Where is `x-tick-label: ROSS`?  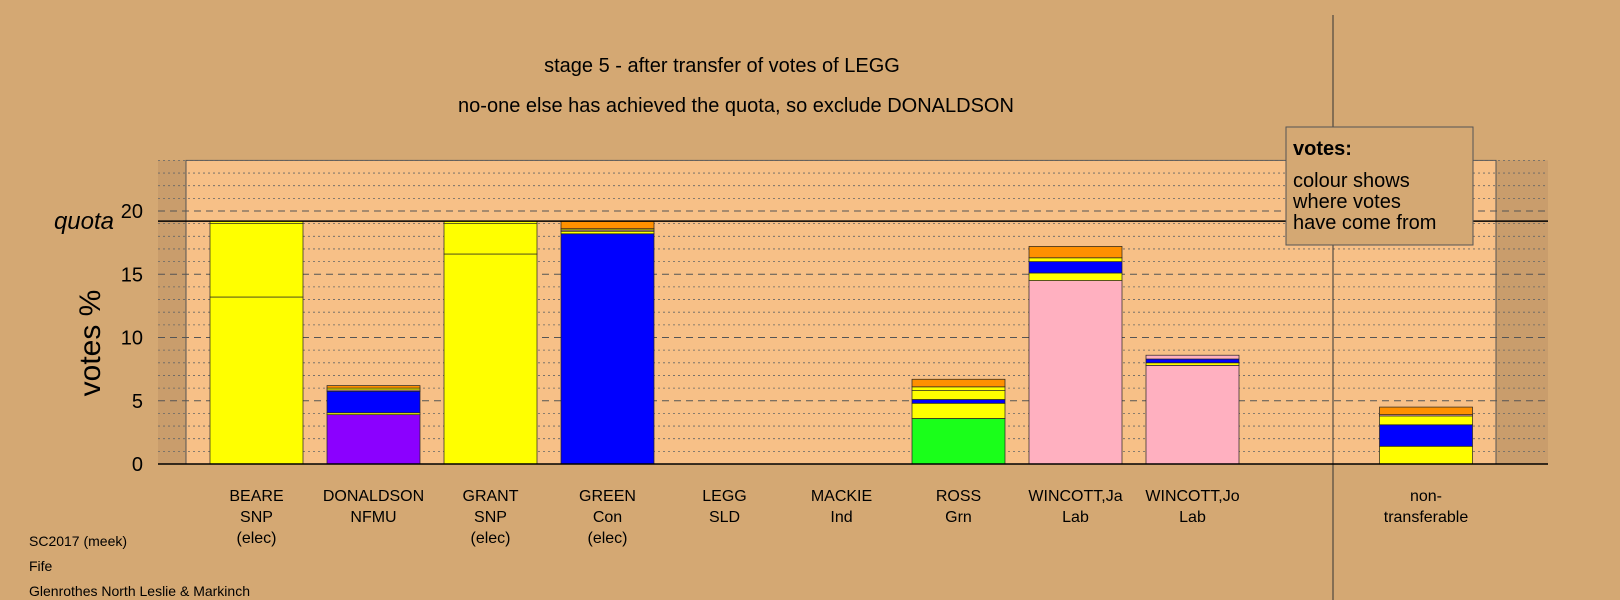 x-tick-label: ROSS is located at coordinates (958, 496).